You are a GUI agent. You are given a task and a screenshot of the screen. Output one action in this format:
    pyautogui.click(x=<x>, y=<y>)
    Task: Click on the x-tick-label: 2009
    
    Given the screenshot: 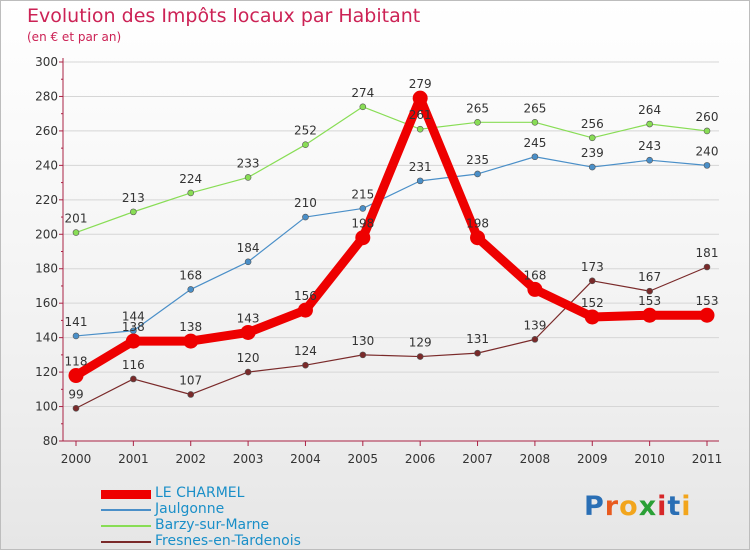 What is the action you would take?
    pyautogui.click(x=592, y=459)
    